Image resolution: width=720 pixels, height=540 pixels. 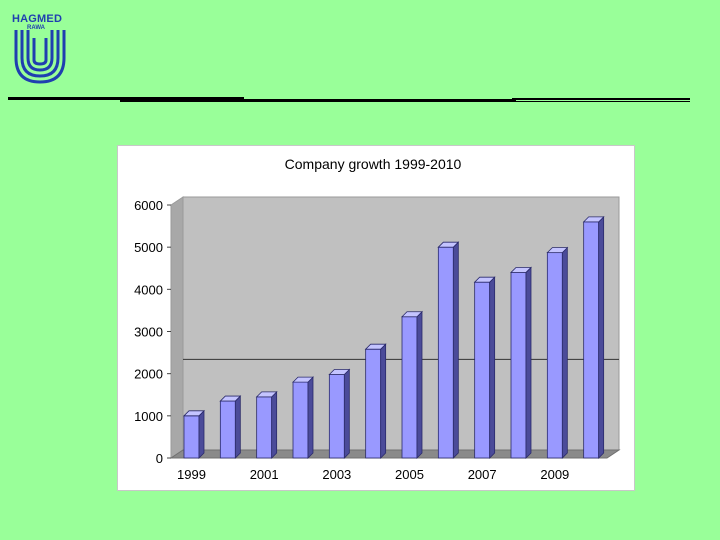 I want to click on y-axis-tick-label: 6000, so click(x=148, y=205).